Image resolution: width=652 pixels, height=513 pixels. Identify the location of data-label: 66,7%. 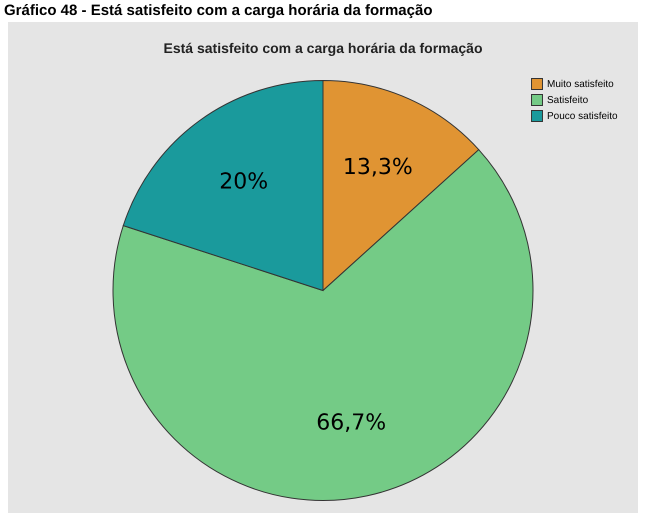
(351, 423).